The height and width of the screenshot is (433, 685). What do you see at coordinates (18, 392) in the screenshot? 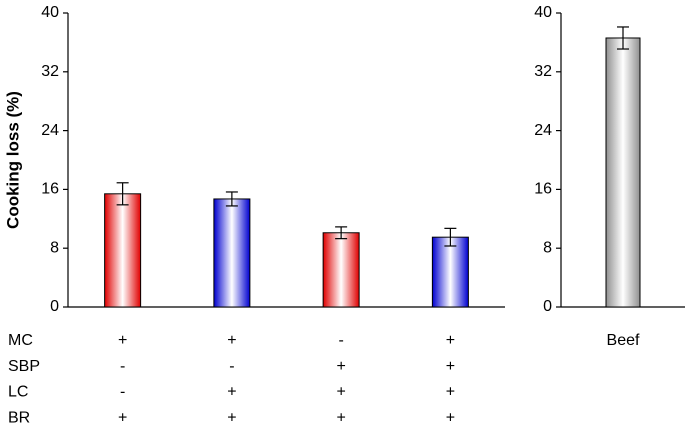
I see `row-label: LC` at bounding box center [18, 392].